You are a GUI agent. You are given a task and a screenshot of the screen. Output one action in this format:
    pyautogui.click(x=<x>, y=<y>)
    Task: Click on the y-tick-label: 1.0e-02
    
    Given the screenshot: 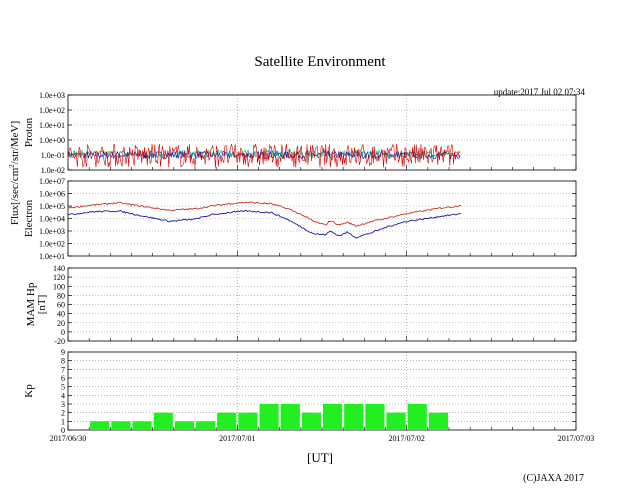 What is the action you would take?
    pyautogui.click(x=53, y=170)
    